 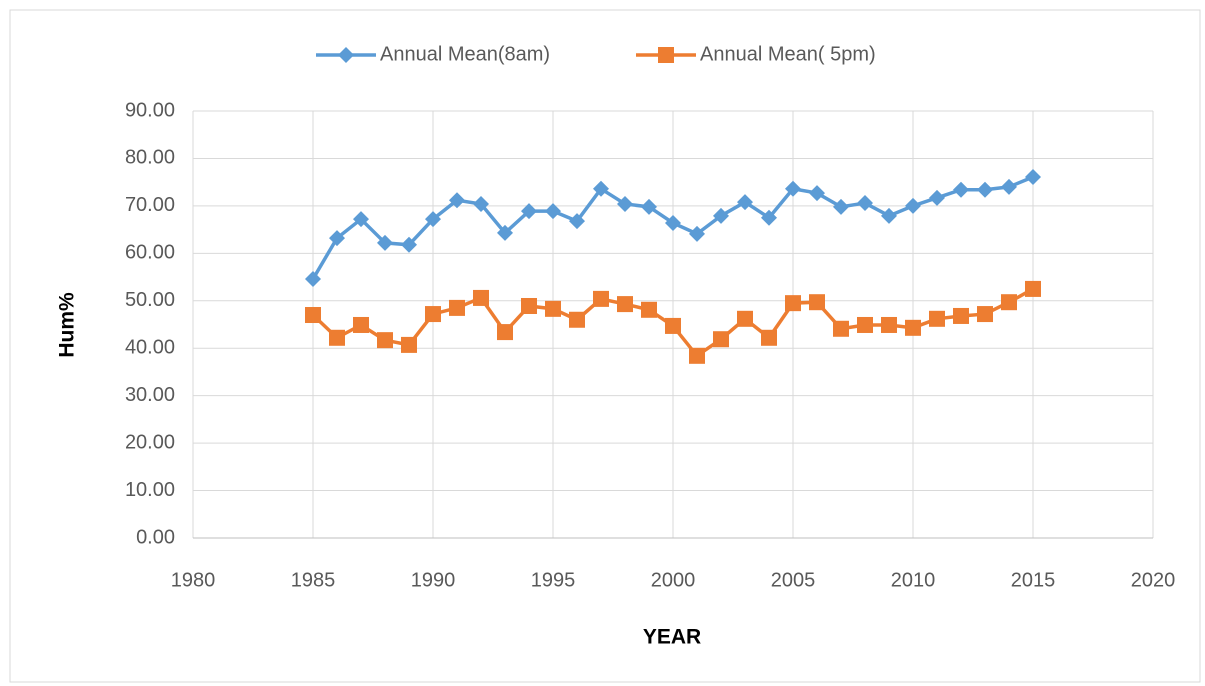 I want to click on x-tick-label: 1990, so click(x=433, y=580).